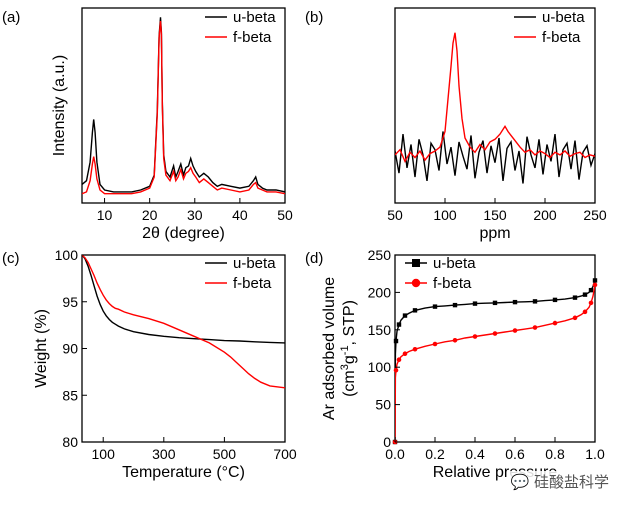  Describe the element at coordinates (559, 481) in the screenshot. I see `watermark: 💬 硅酸盐科学` at that location.